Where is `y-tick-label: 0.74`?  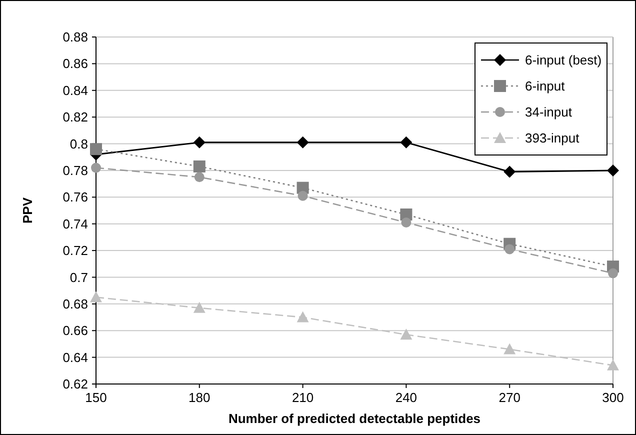 y-tick-label: 0.74 is located at coordinates (75, 224).